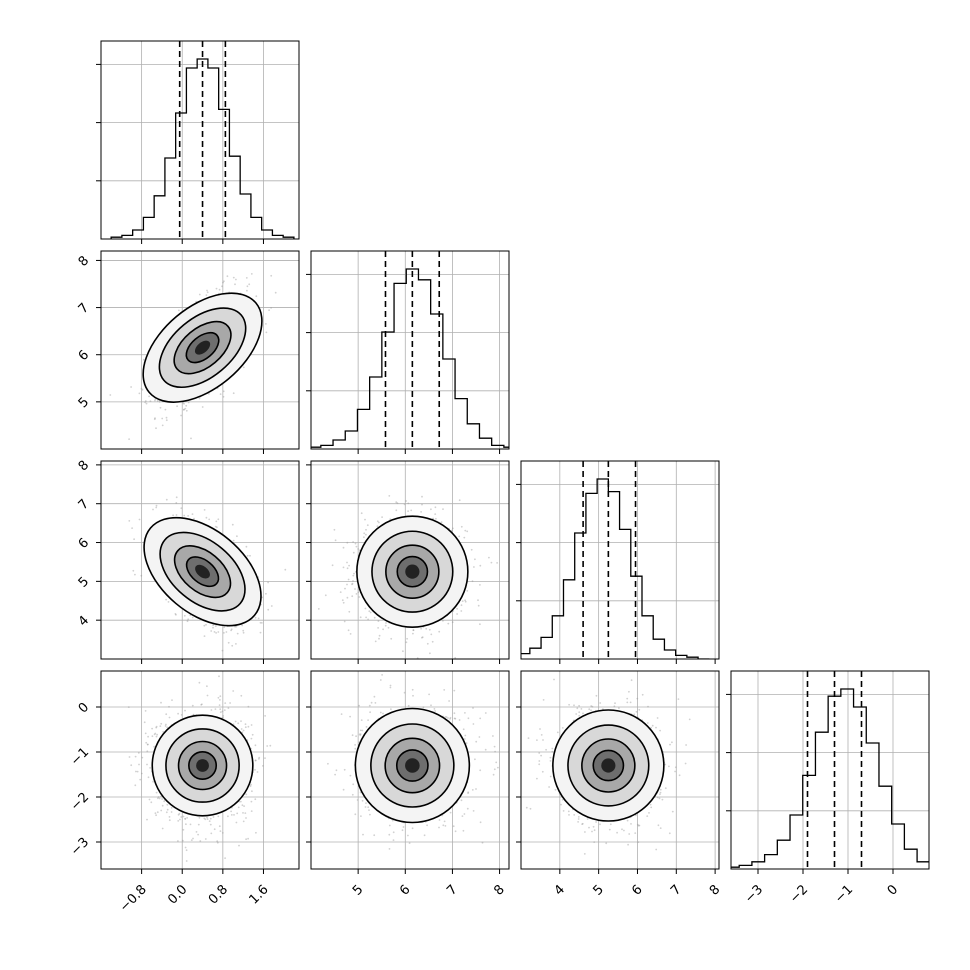 The width and height of the screenshot is (970, 970). Describe the element at coordinates (799, 894) in the screenshot. I see `x-tick-label: −2` at that location.